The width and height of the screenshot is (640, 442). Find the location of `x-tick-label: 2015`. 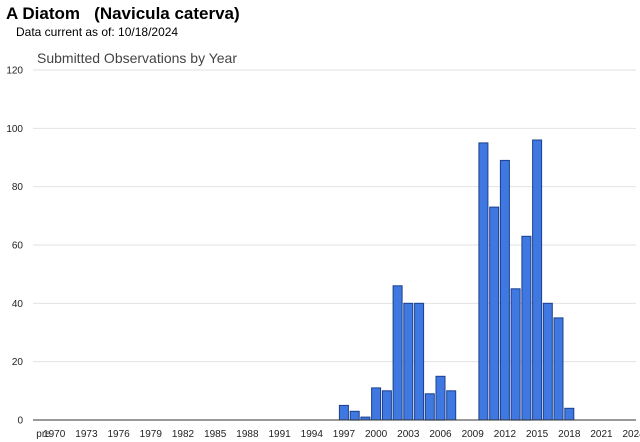

x-tick-label: 2015 is located at coordinates (537, 434).